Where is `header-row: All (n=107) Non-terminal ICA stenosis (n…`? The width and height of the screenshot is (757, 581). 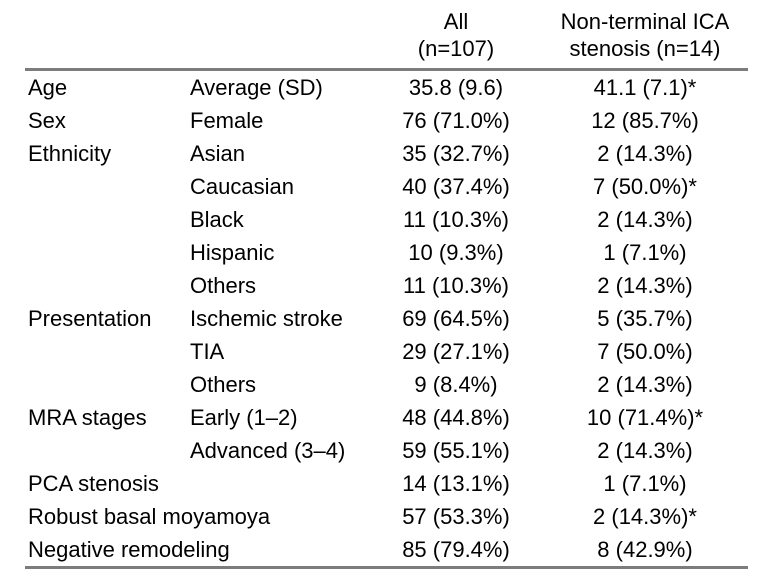 header-row: All (n=107) Non-terminal ICA stenosis (n… is located at coordinates (386, 39).